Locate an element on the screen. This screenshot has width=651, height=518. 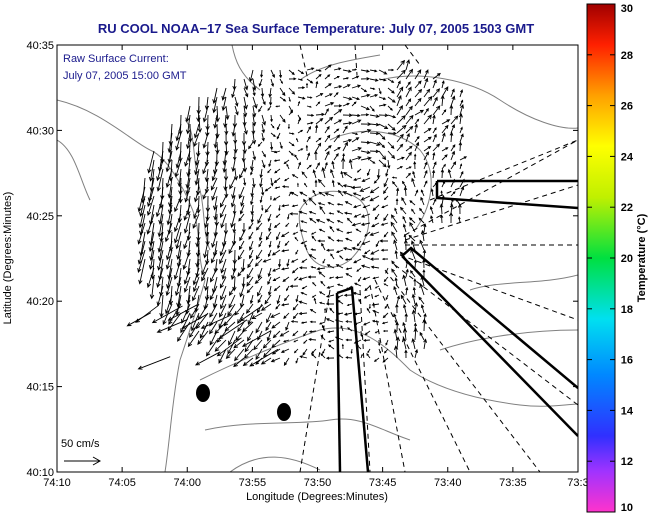
x-tick-label: 73:35 is located at coordinates (513, 483).